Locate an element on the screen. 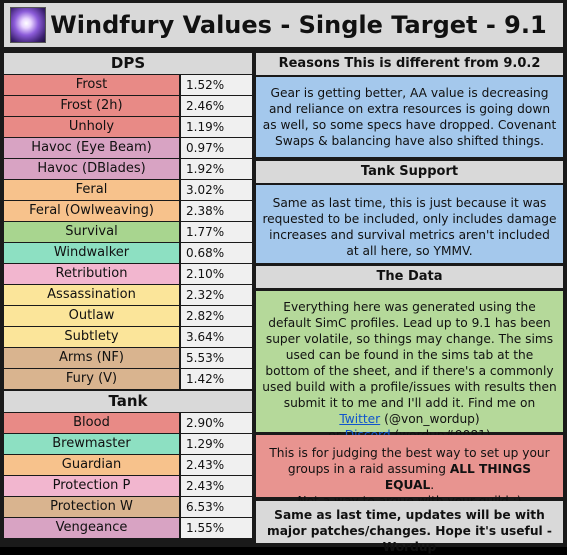 This screenshot has width=567, height=555. table-row: Frost 1.52% is located at coordinates (128, 85).